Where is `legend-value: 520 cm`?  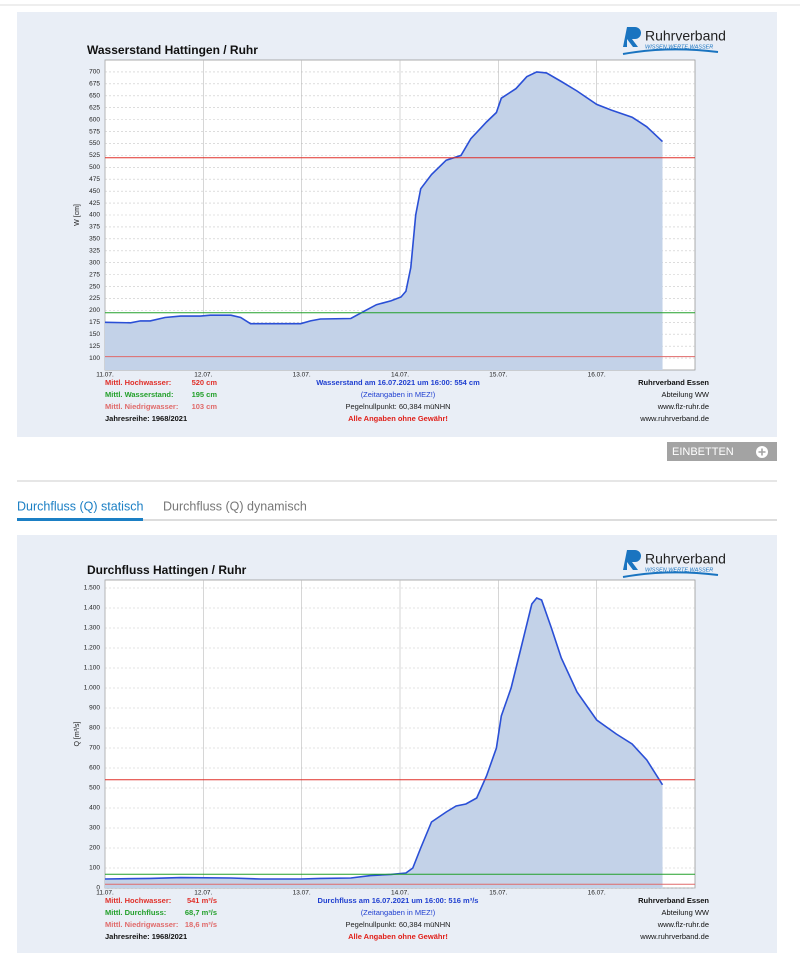
legend-value: 520 cm is located at coordinates (205, 382).